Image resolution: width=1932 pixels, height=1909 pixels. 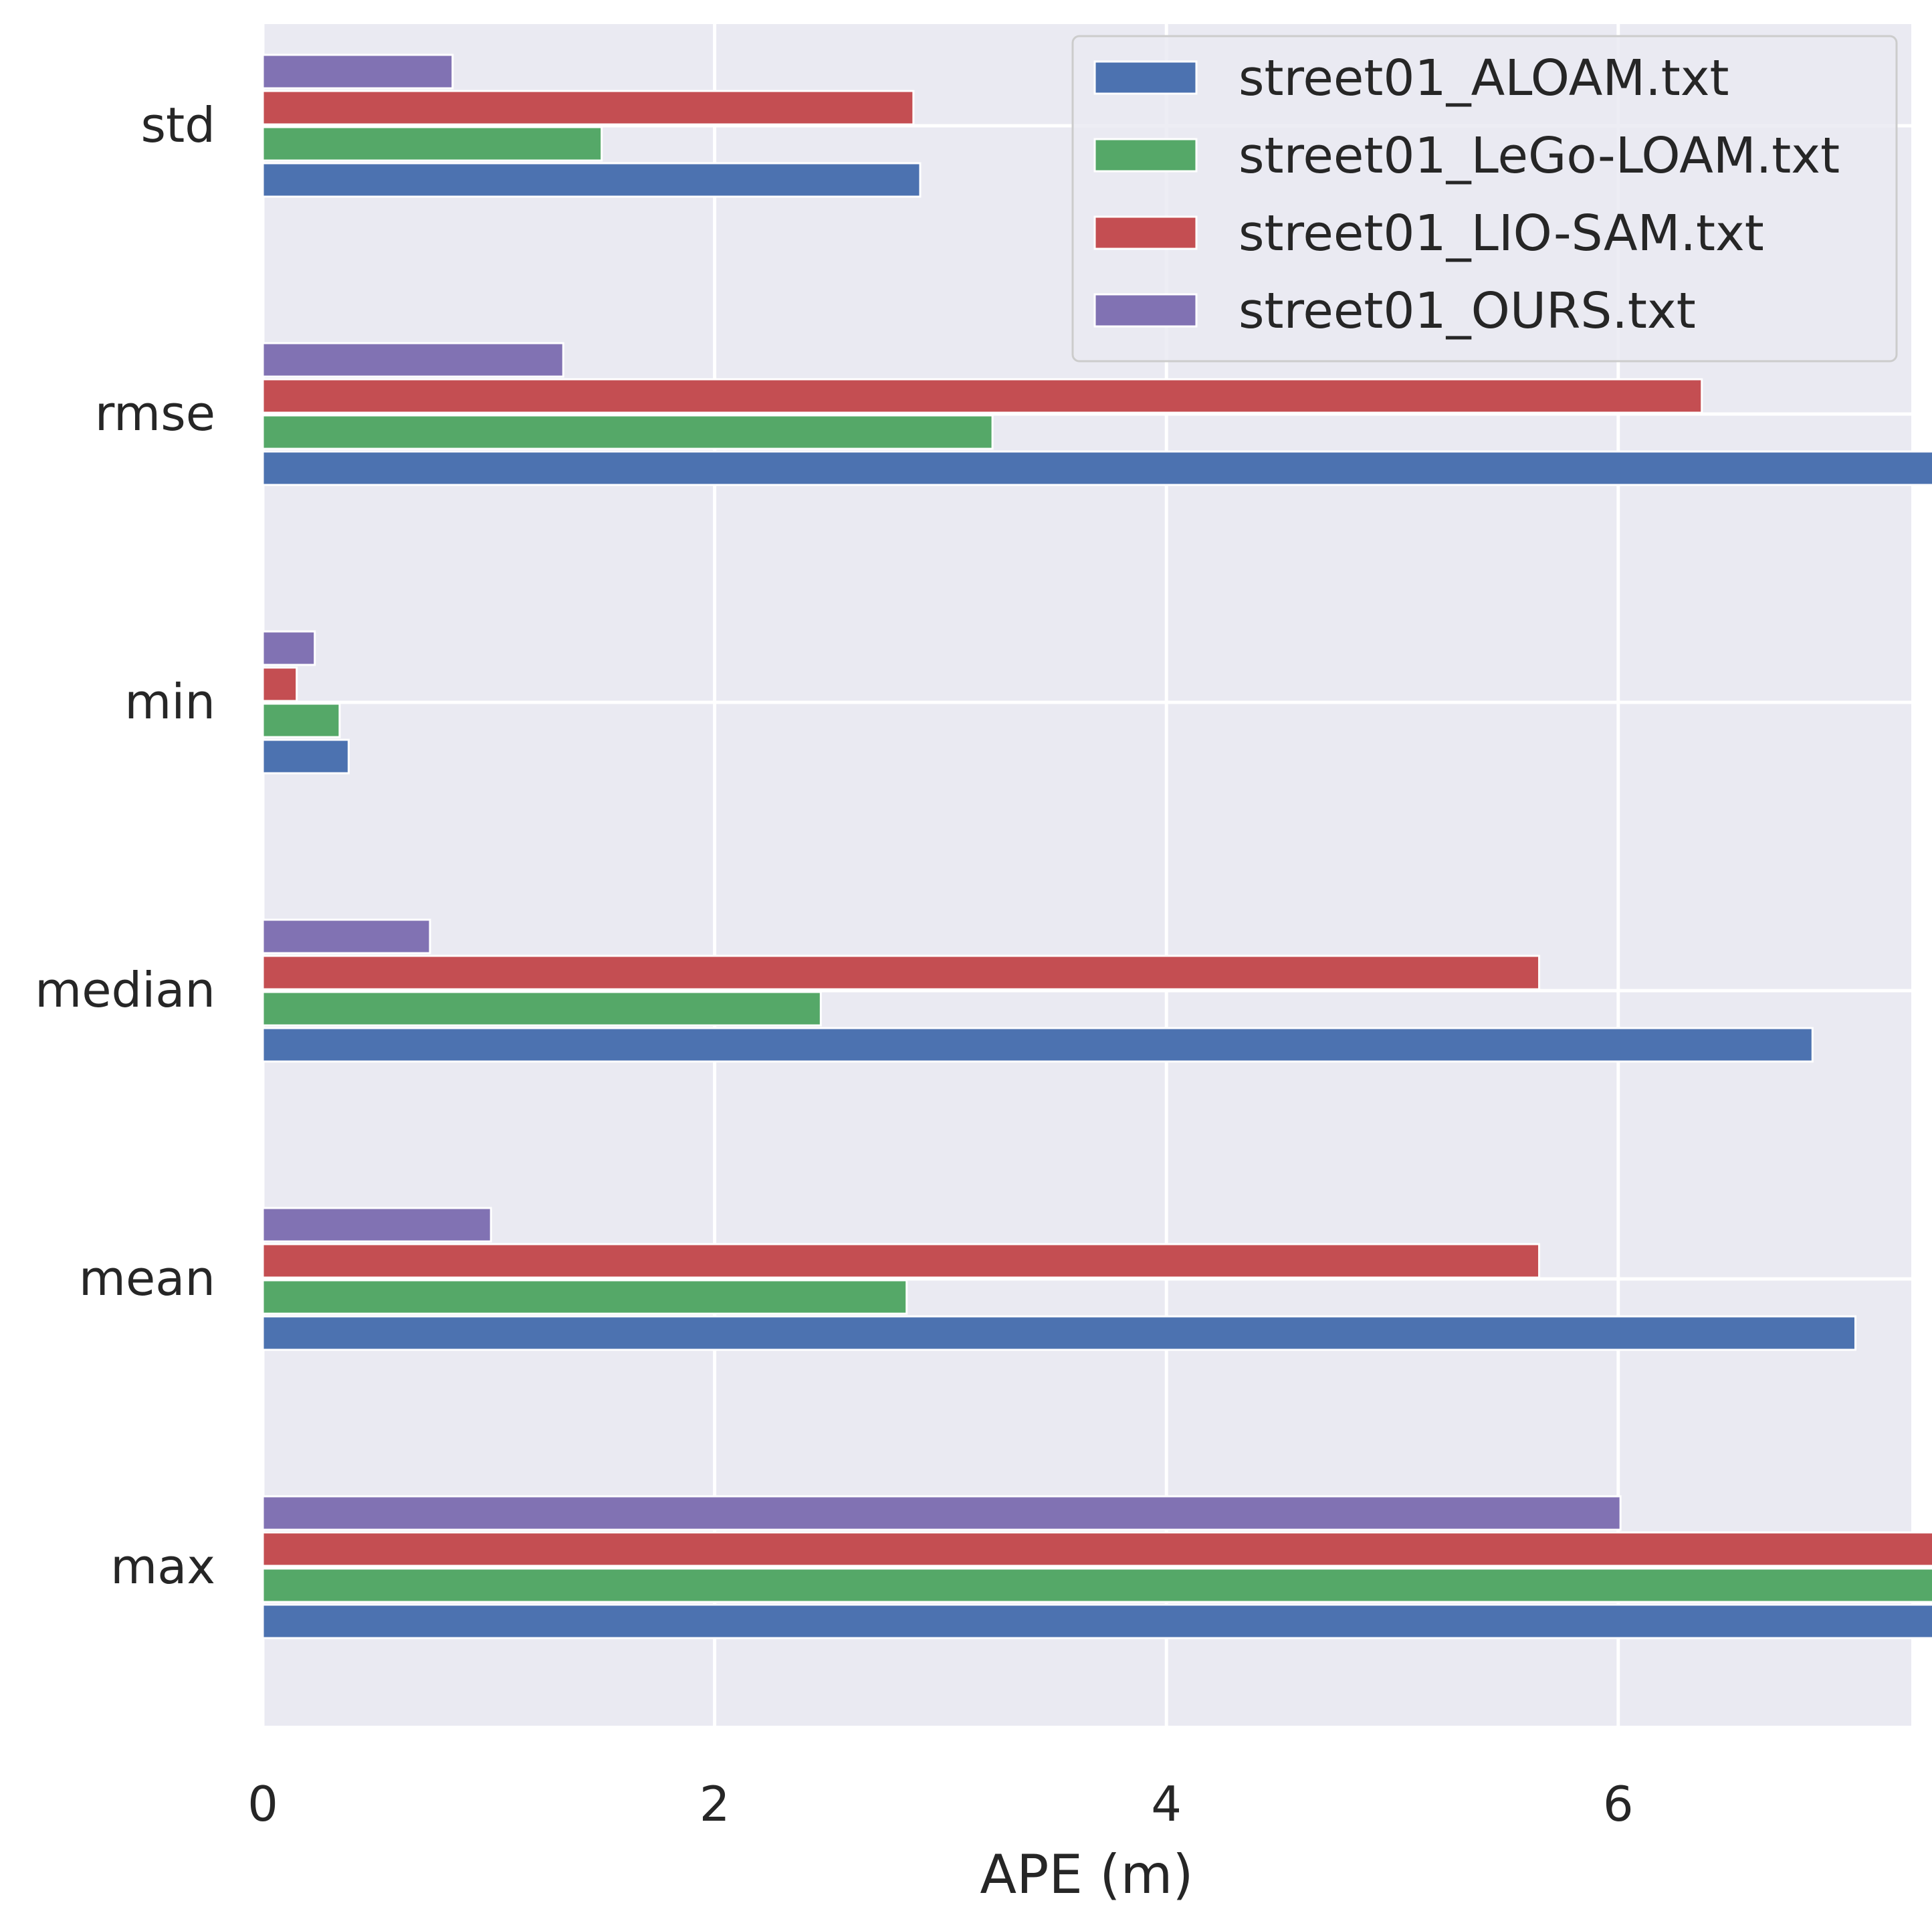 I want to click on legend-label: street01_OURS.txt, so click(x=1467, y=311).